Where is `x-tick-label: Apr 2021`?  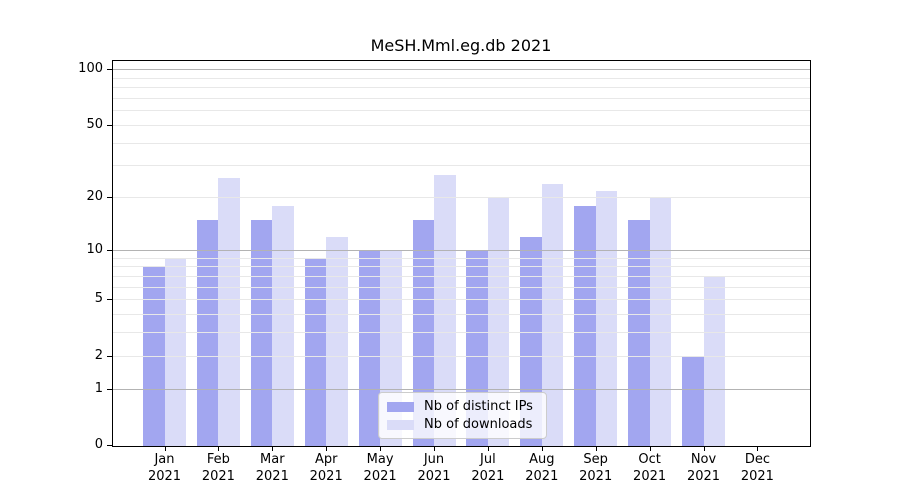
x-tick-label: Apr 2021 is located at coordinates (326, 468).